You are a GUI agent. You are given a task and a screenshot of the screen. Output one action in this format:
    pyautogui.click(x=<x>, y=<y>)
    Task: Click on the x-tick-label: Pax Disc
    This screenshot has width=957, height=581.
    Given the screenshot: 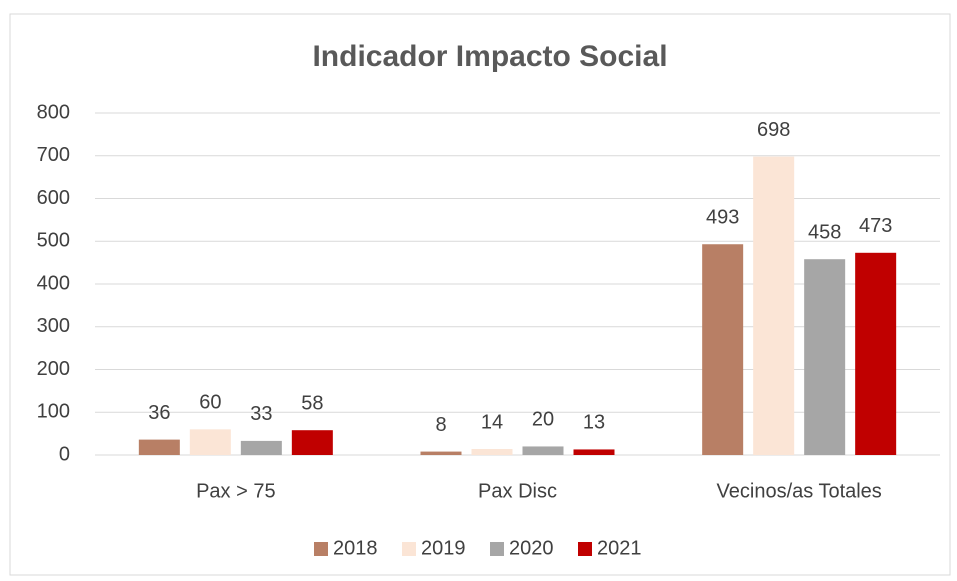 What is the action you would take?
    pyautogui.click(x=517, y=491)
    